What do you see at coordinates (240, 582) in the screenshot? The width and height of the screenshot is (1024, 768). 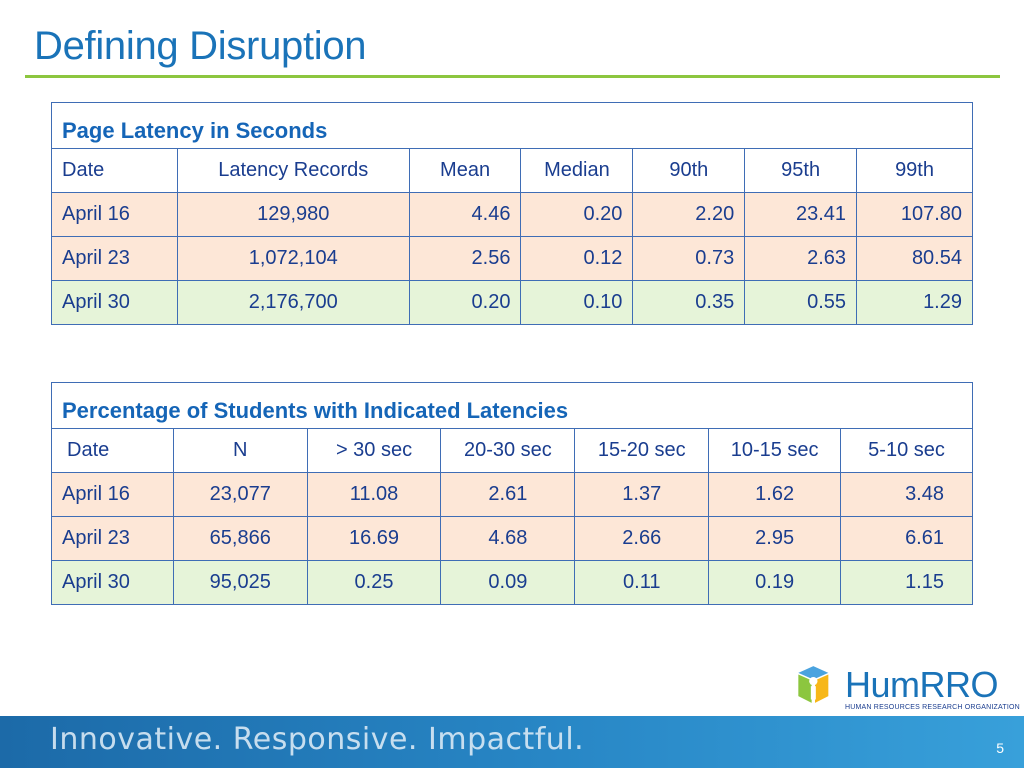 I see `table-cell: 95,025` at bounding box center [240, 582].